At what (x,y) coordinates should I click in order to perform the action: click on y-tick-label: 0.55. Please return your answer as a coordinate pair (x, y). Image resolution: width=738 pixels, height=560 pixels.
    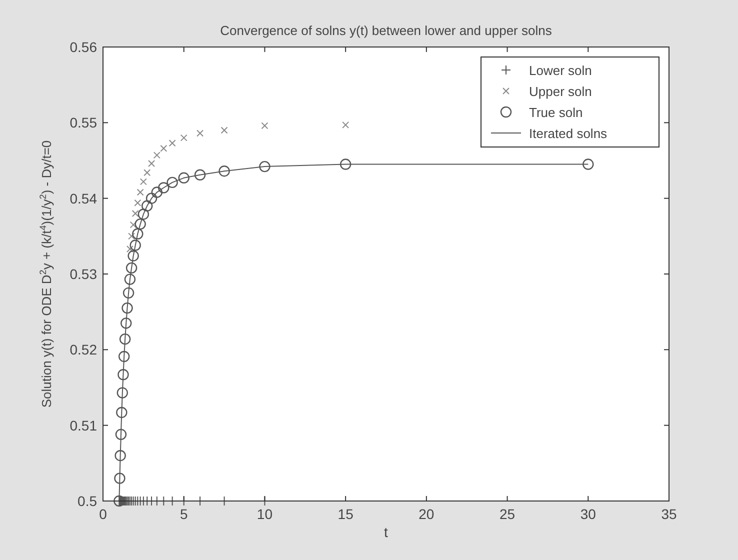
    Looking at the image, I should click on (84, 122).